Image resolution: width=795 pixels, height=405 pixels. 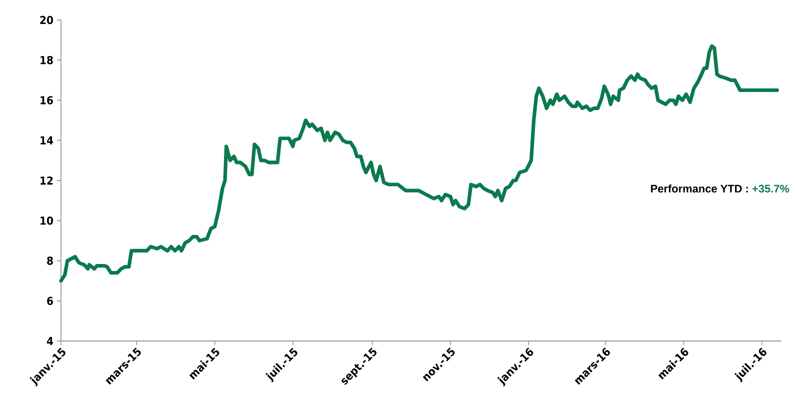 I want to click on y-tick-label: 8, so click(x=50, y=260).